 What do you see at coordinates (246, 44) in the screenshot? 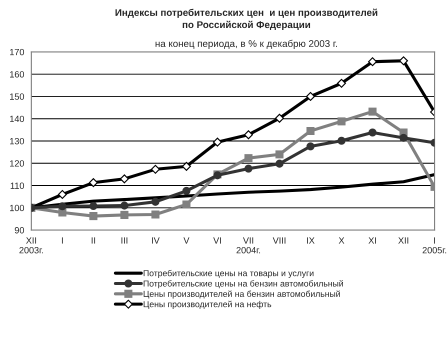
I see `chart-subtitle: на конец периода, в % к декабрю 2003 г.` at bounding box center [246, 44].